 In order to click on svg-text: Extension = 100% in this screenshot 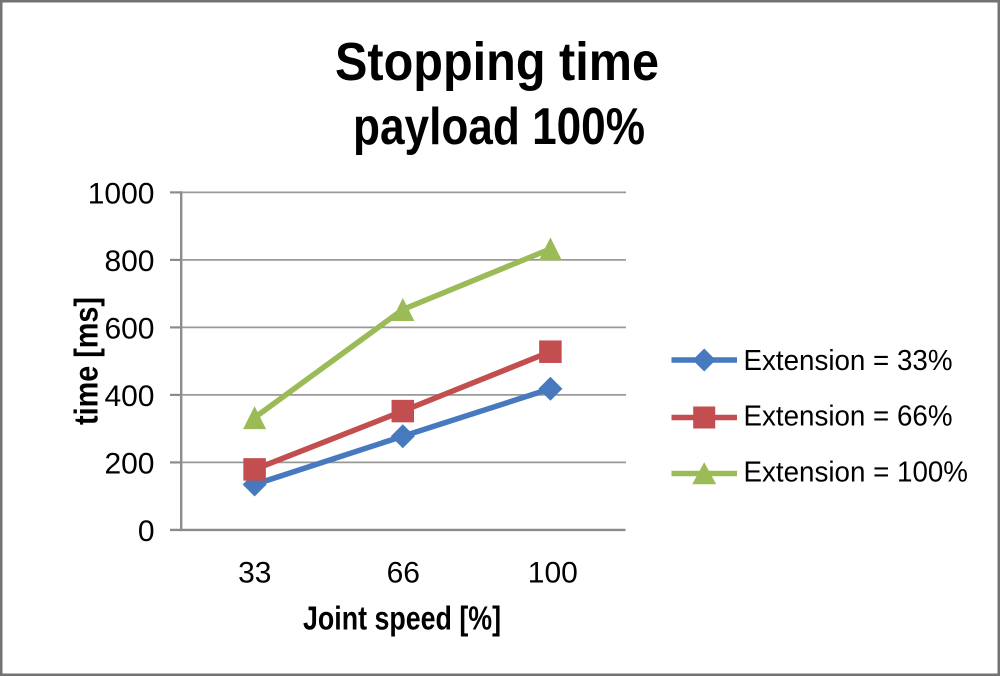, I will do `click(856, 473)`.